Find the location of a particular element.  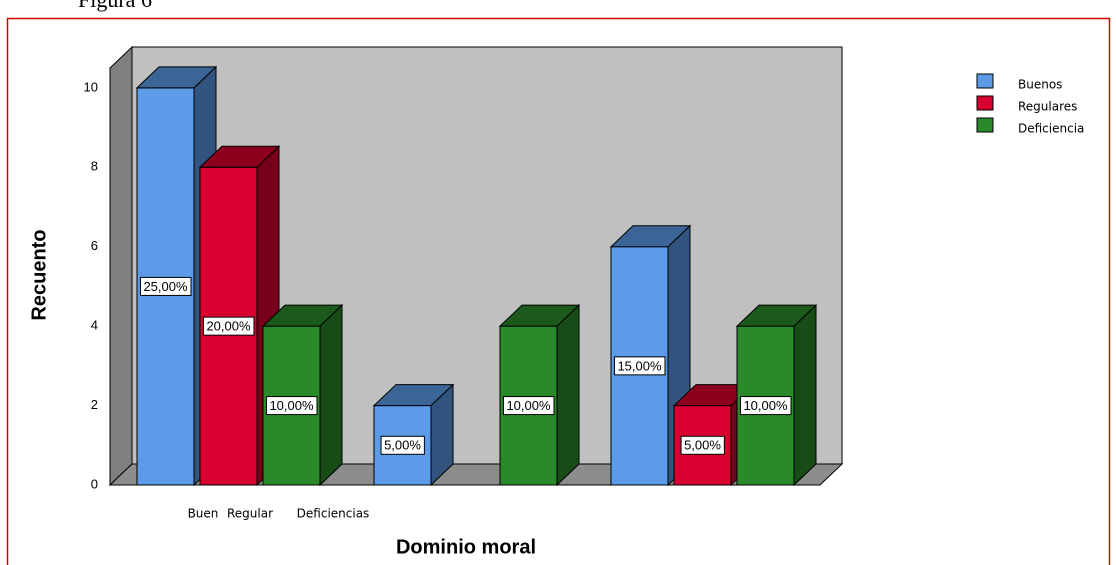

y-tick-label: 10 is located at coordinates (91, 86).